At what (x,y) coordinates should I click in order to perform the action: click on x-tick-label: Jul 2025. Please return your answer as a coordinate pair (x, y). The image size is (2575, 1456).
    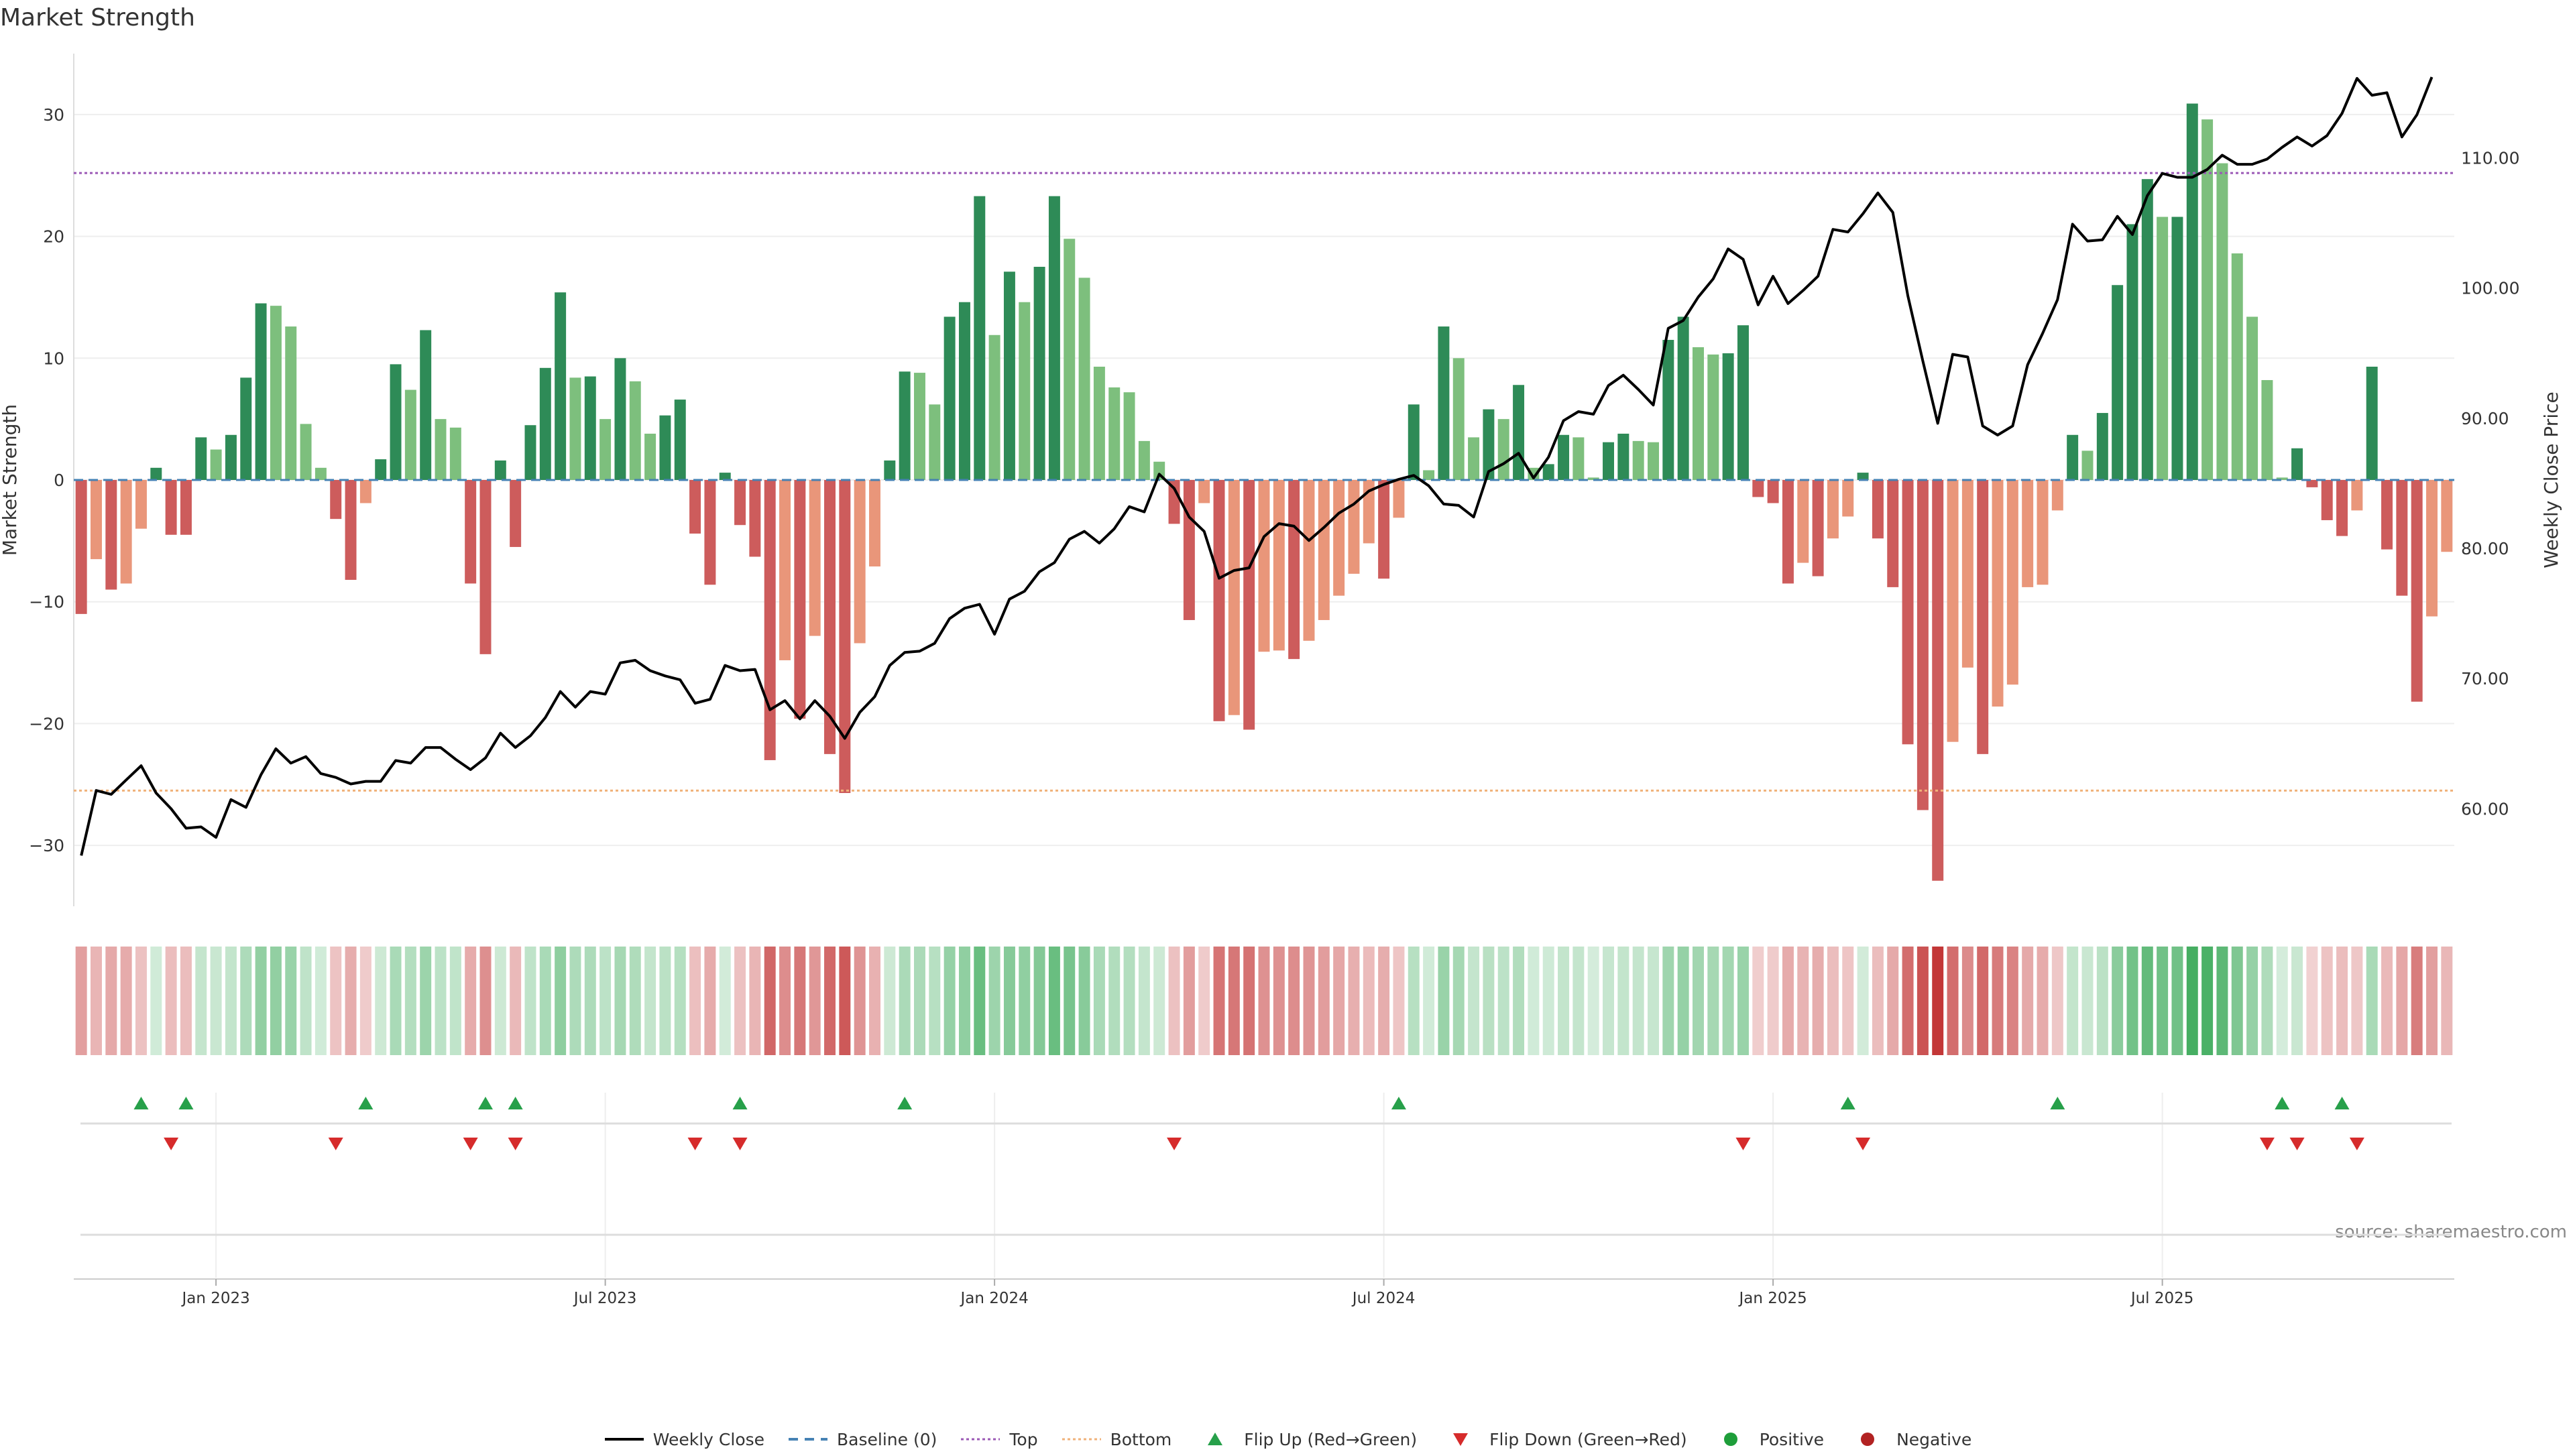
    Looking at the image, I should click on (2162, 1298).